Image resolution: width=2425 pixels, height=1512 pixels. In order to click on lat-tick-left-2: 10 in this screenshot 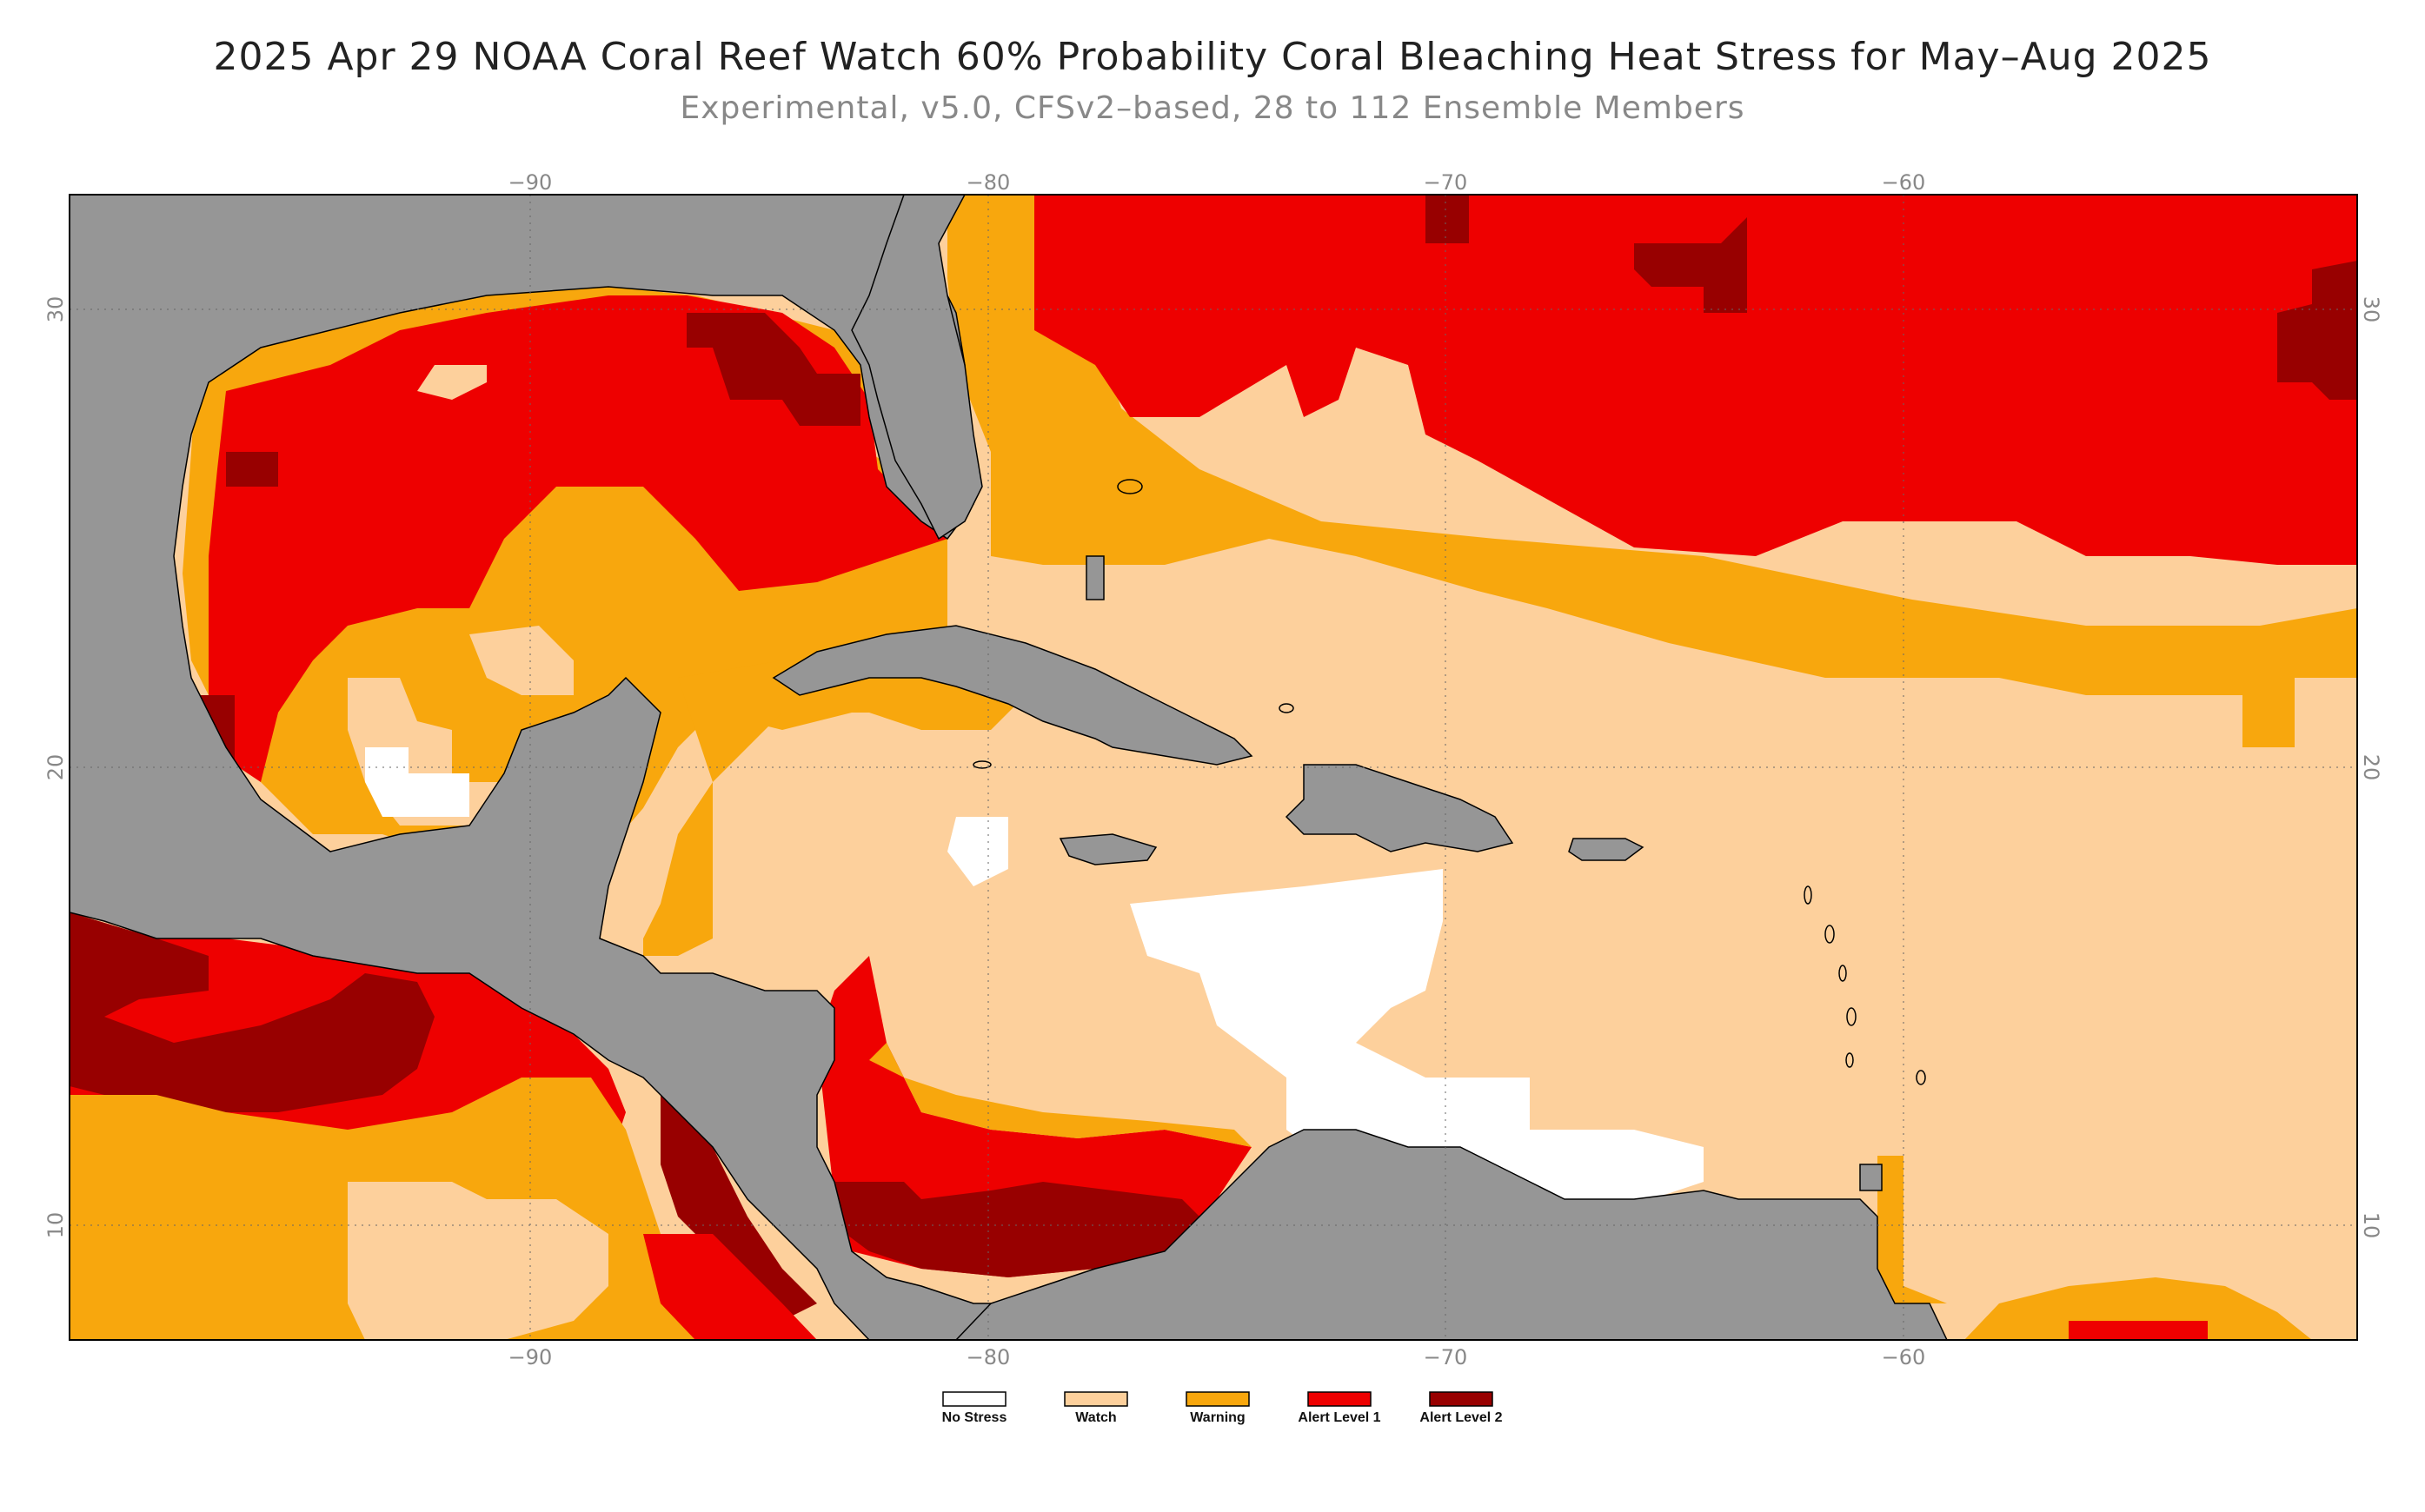, I will do `click(55, 1225)`.